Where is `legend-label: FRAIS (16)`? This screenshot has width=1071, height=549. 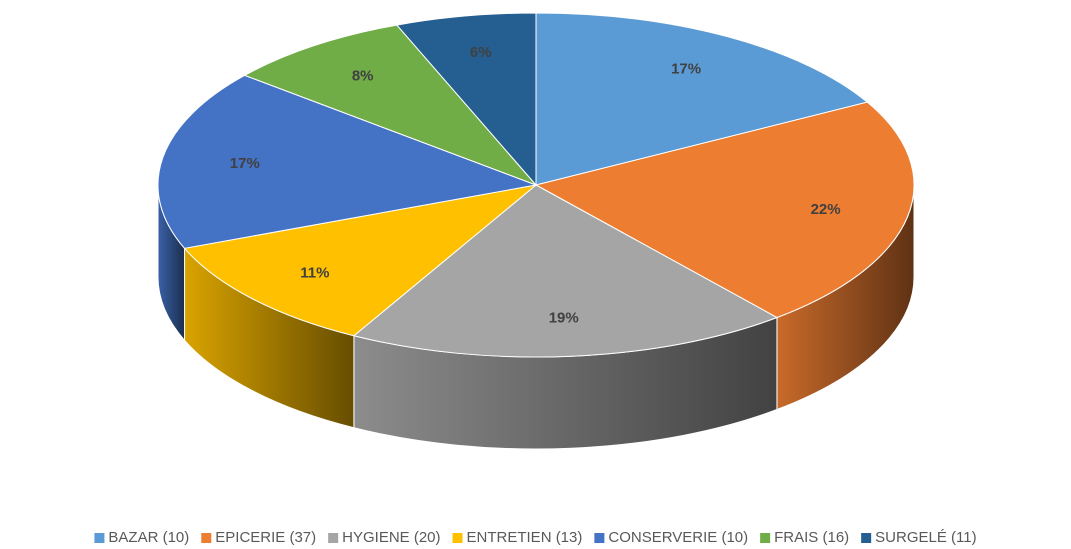
legend-label: FRAIS (16) is located at coordinates (811, 537).